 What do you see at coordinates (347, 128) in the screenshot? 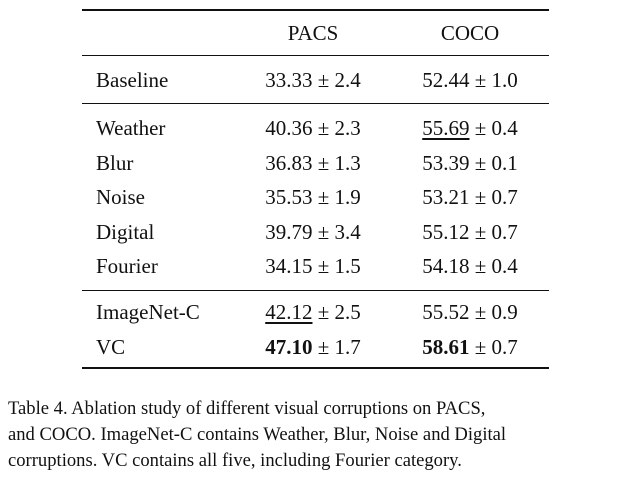
I see `std: 2.3` at bounding box center [347, 128].